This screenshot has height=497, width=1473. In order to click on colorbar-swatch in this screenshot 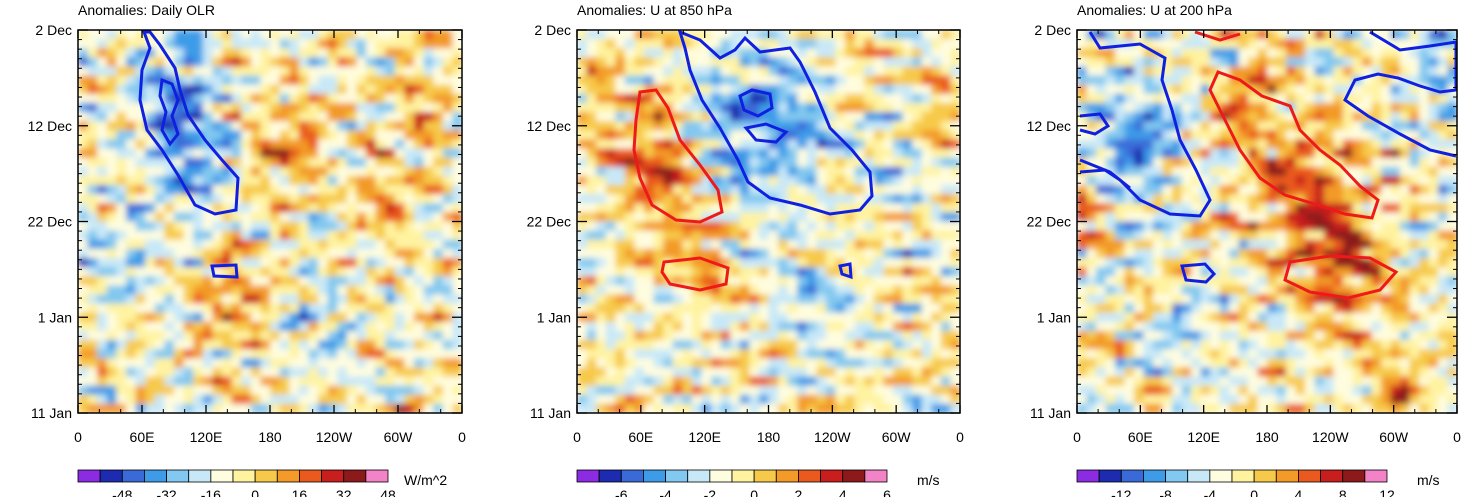, I will do `click(178, 476)`.